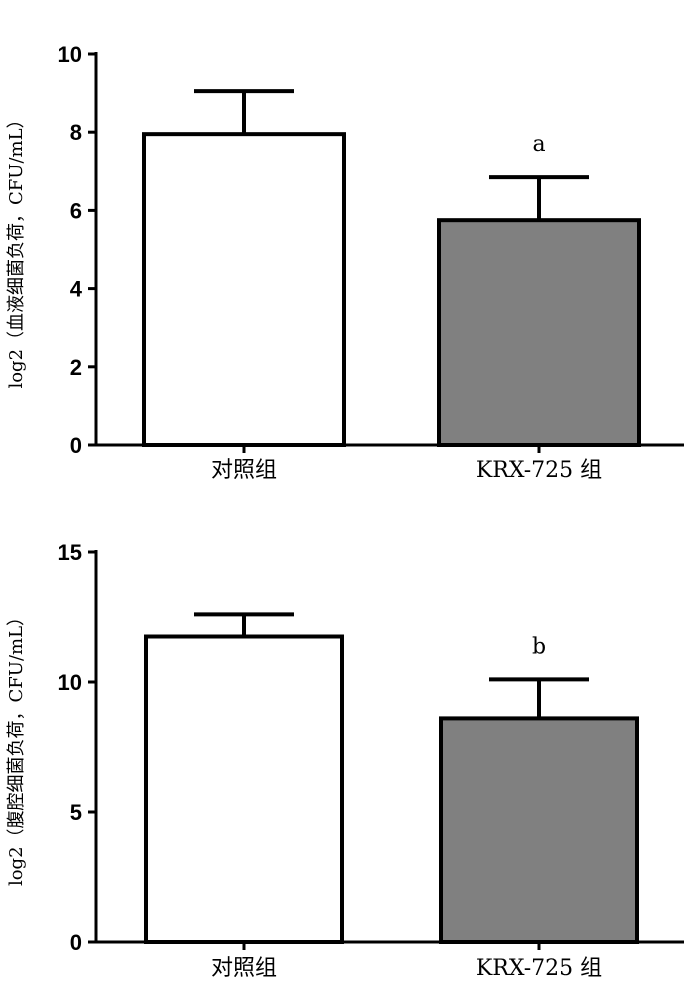 The height and width of the screenshot is (988, 700). I want to click on chart1-y-tick-label-2: 4, so click(76, 289).